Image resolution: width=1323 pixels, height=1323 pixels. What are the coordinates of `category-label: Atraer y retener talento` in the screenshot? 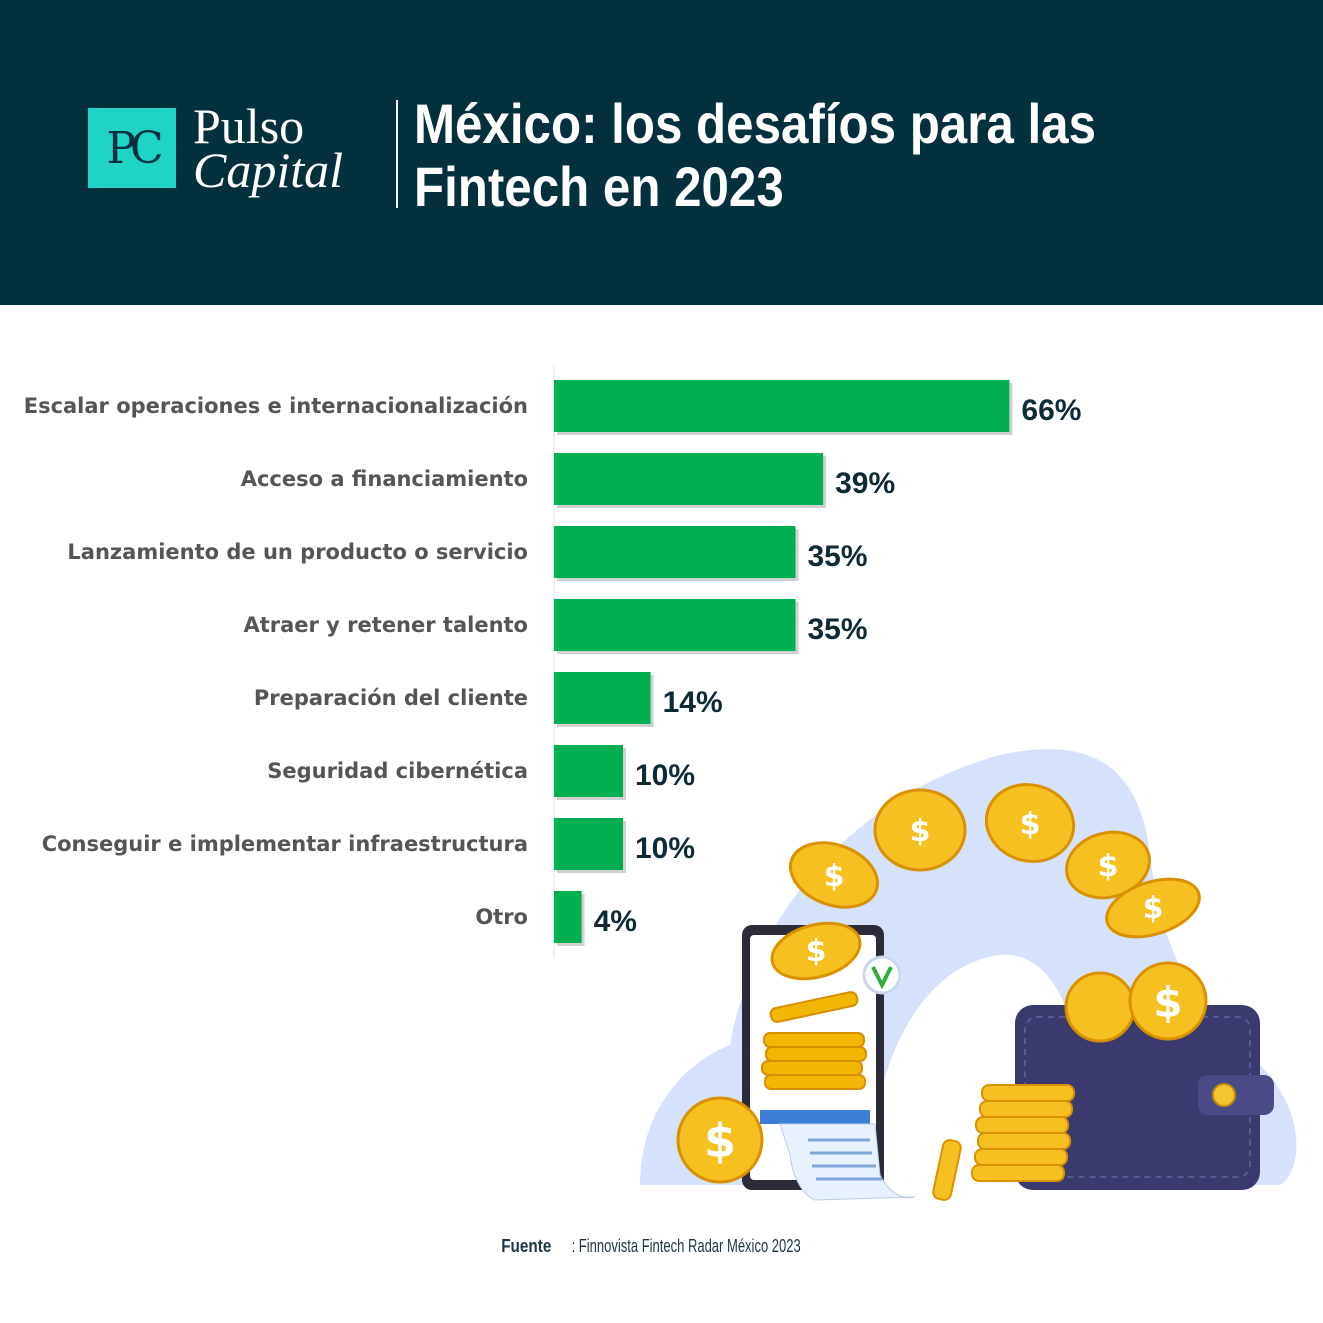 It's located at (385, 625).